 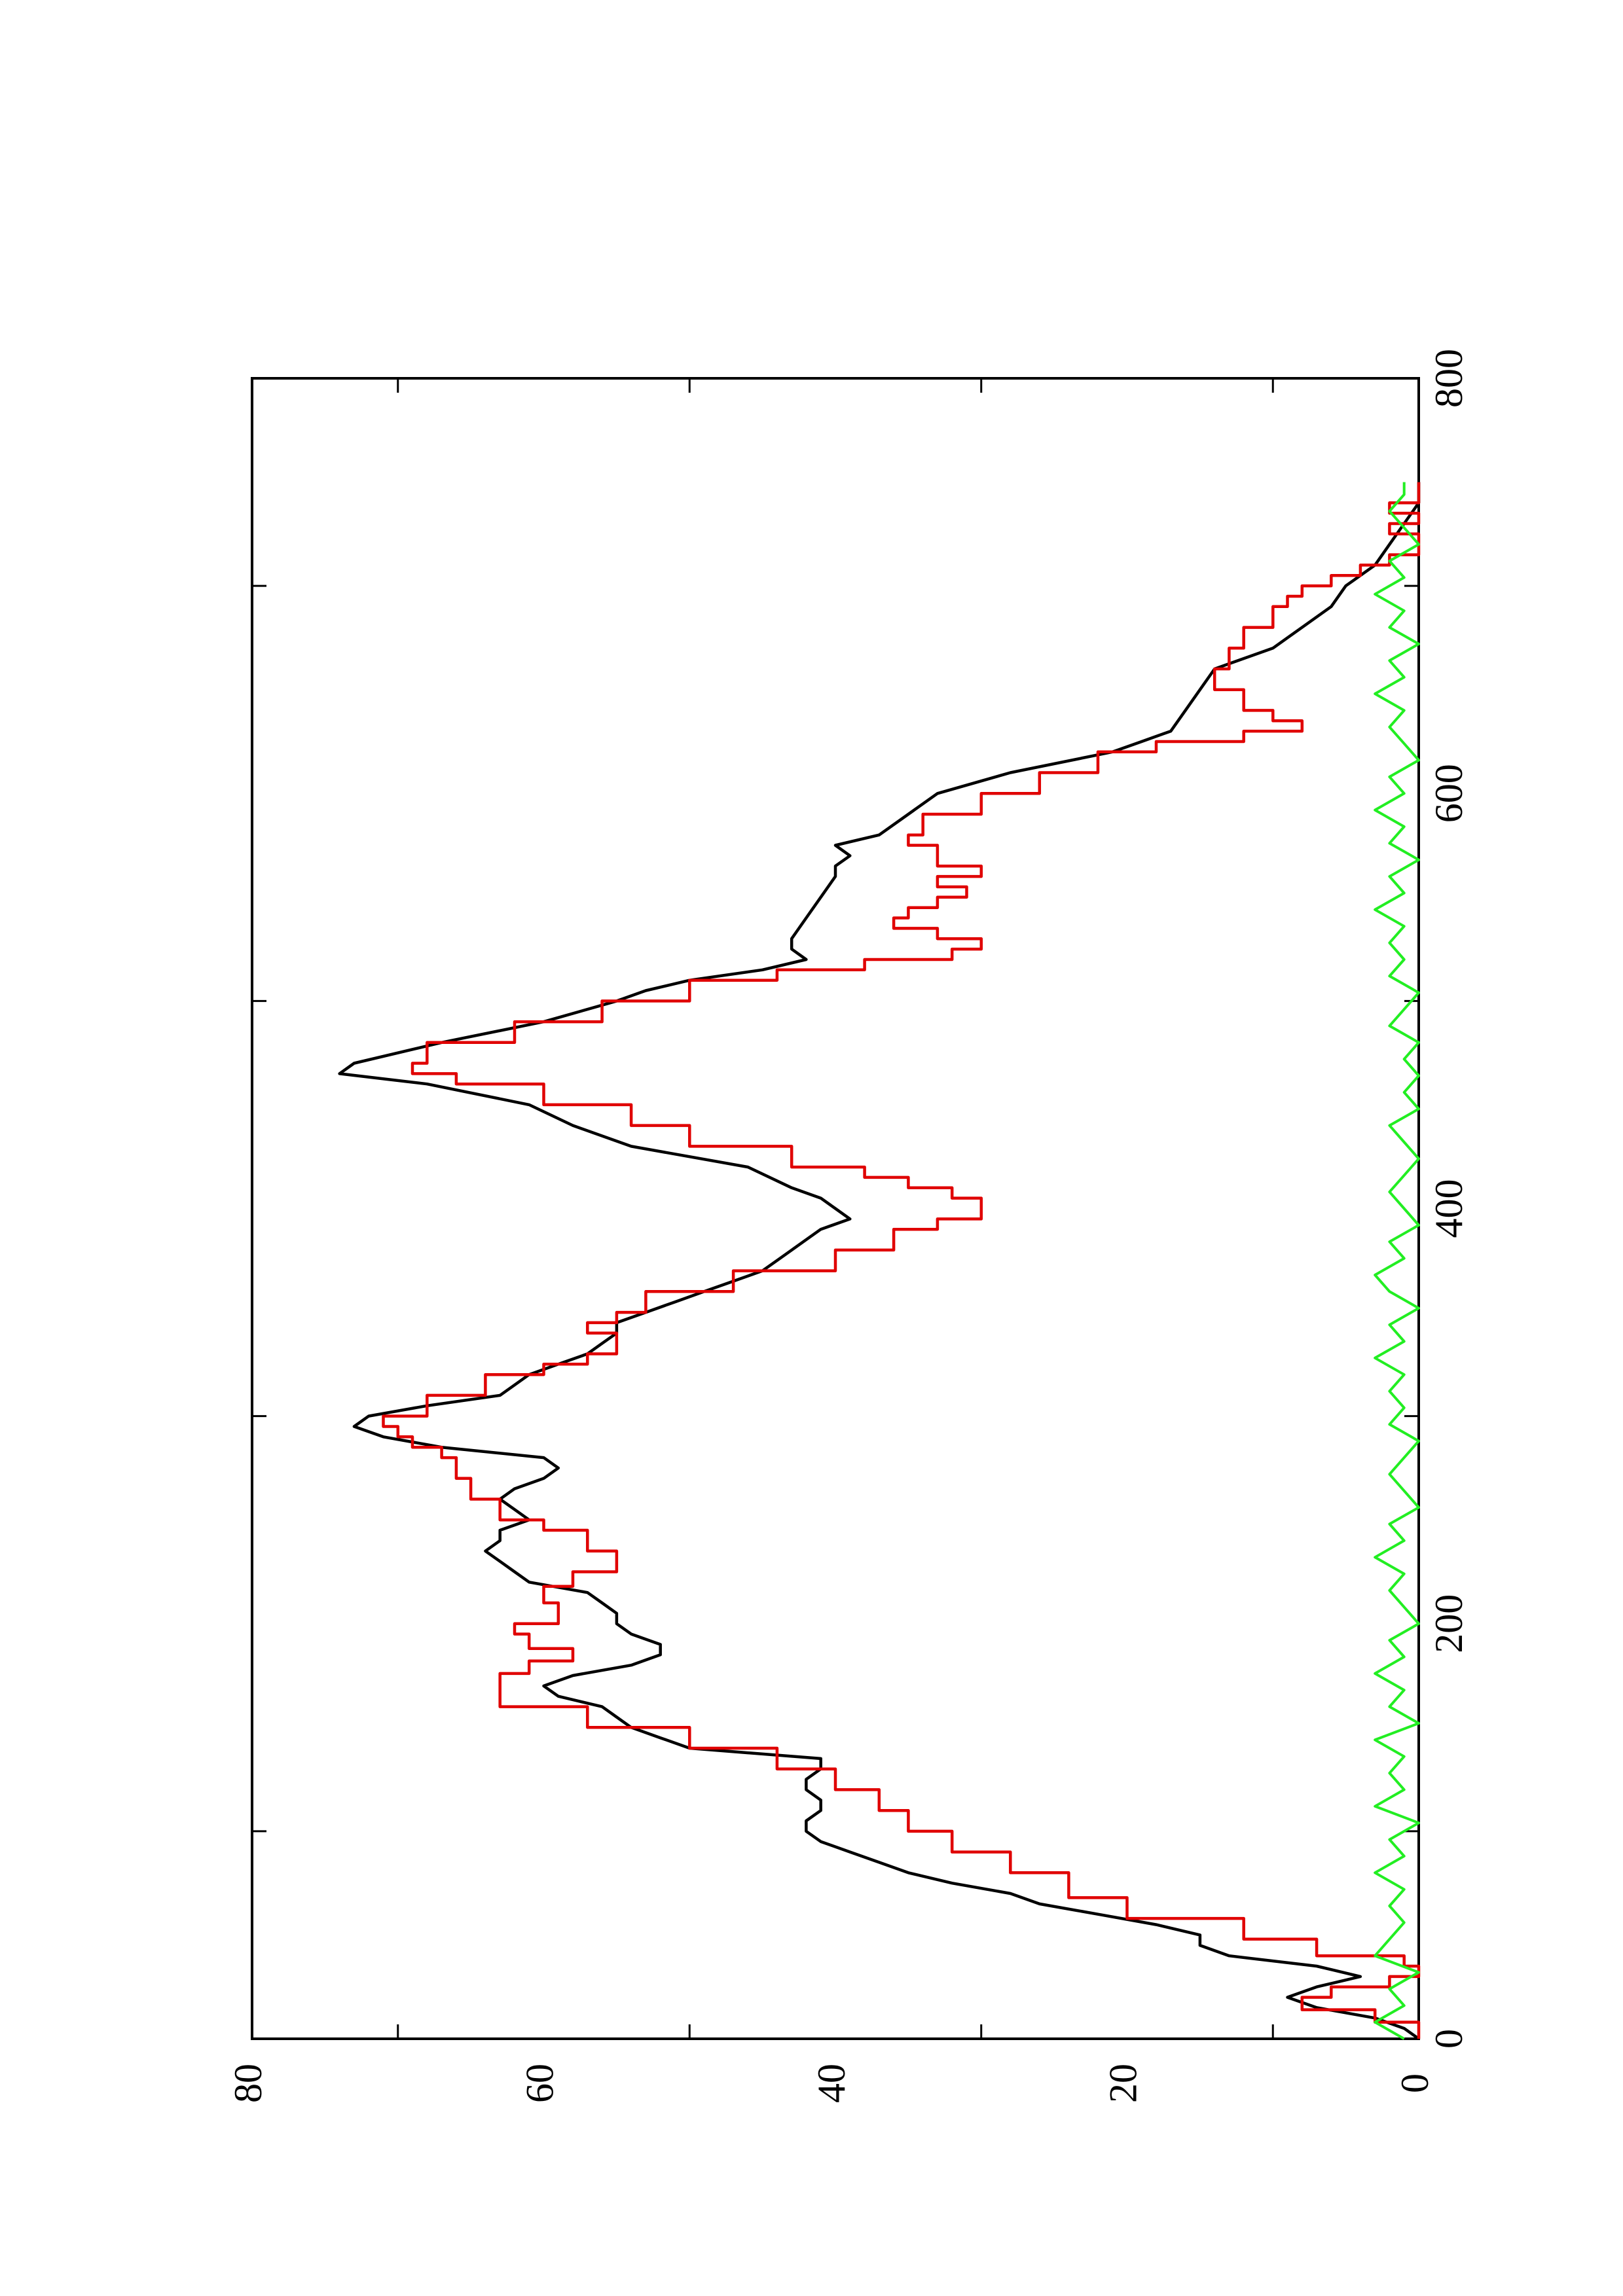 What do you see at coordinates (1448, 793) in the screenshot?
I see `x-tick-label-600: 600` at bounding box center [1448, 793].